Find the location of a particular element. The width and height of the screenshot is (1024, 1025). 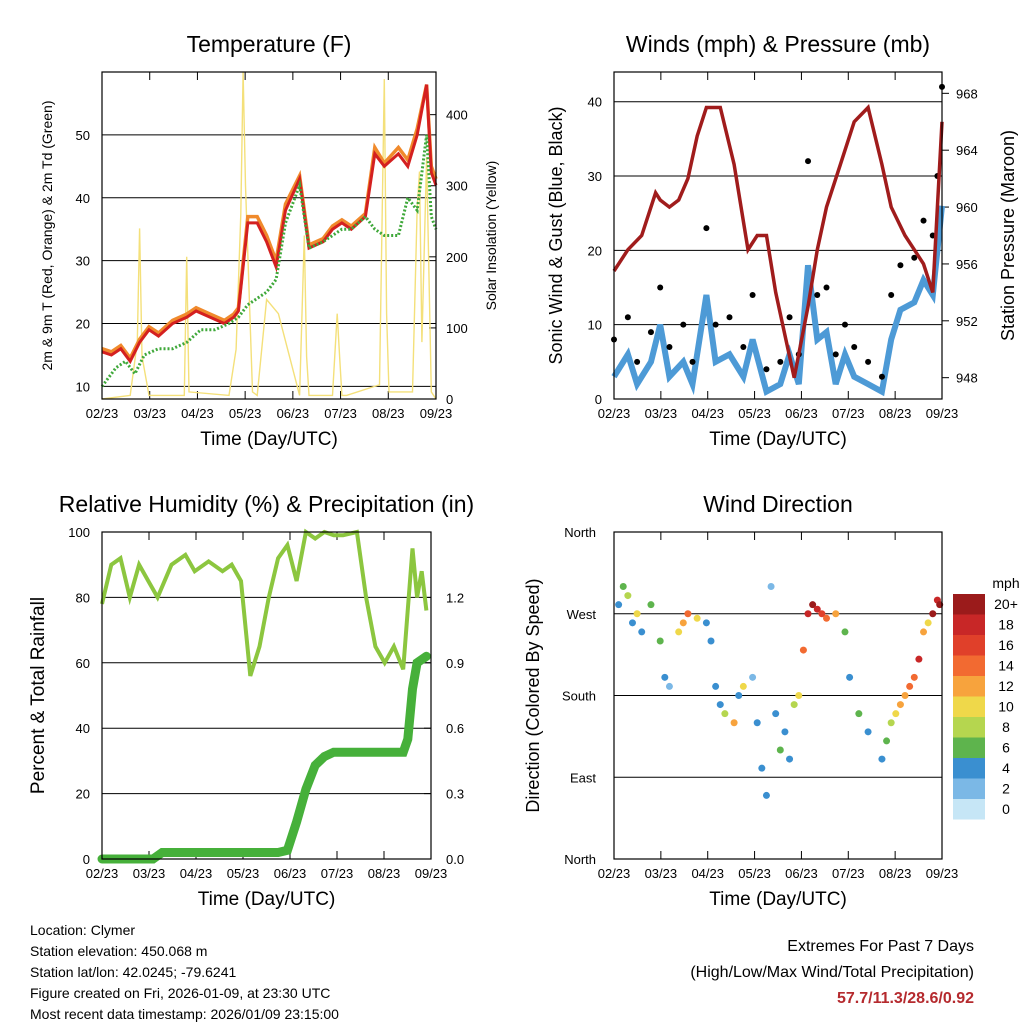

temperature-y2tick-label: 200 is located at coordinates (457, 257).